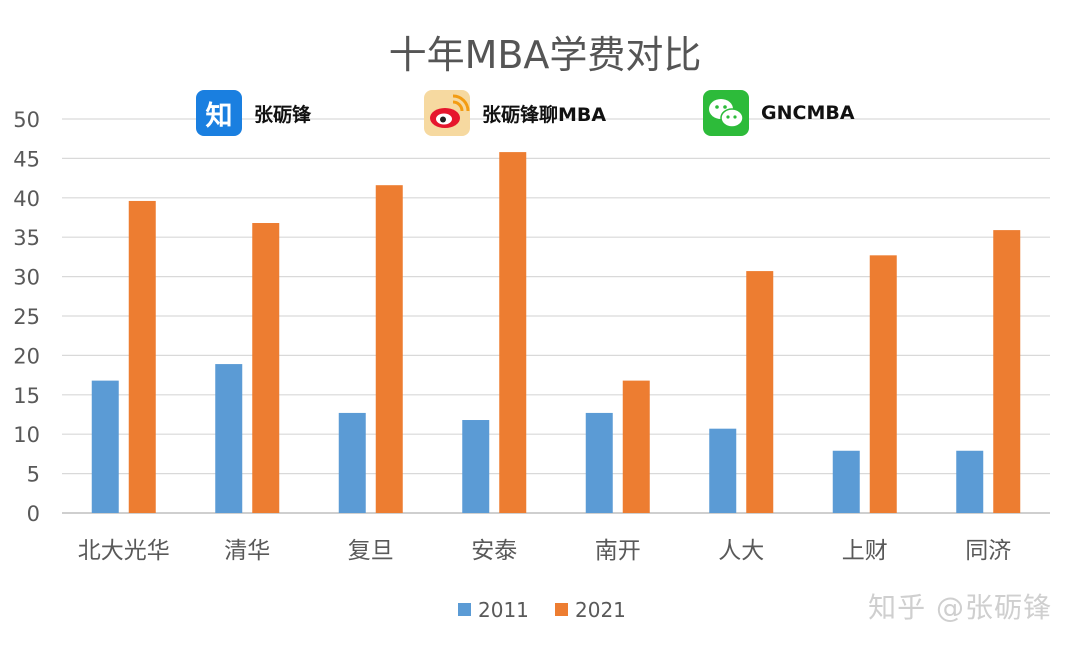  What do you see at coordinates (561, 609) in the screenshot?
I see `legend-swatch-2021` at bounding box center [561, 609].